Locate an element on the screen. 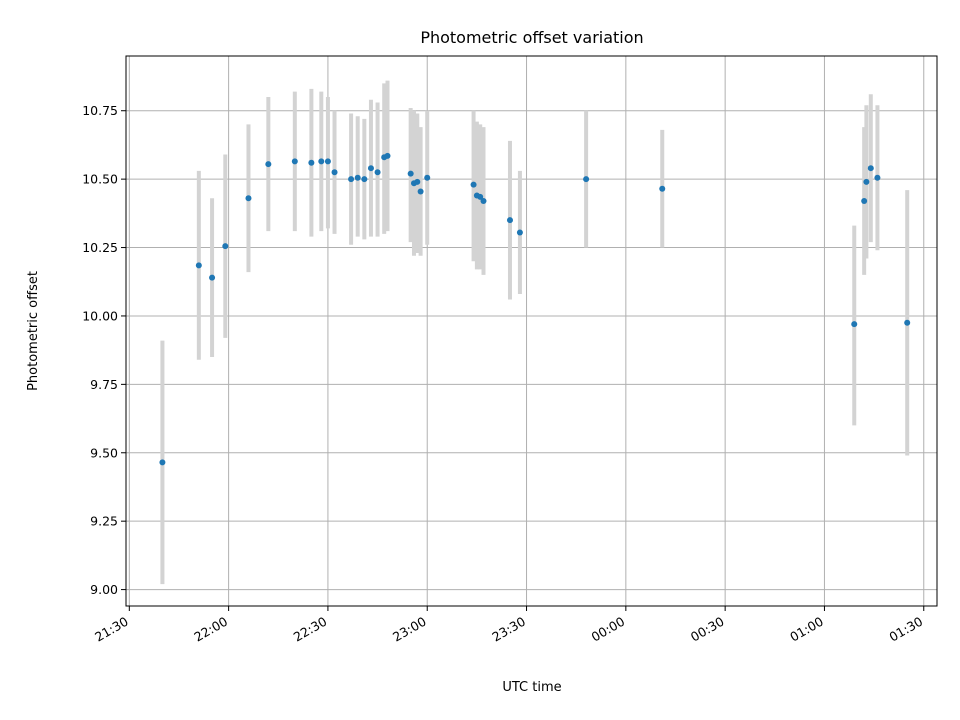  x-tick-label: 21:30 is located at coordinates (111, 629).